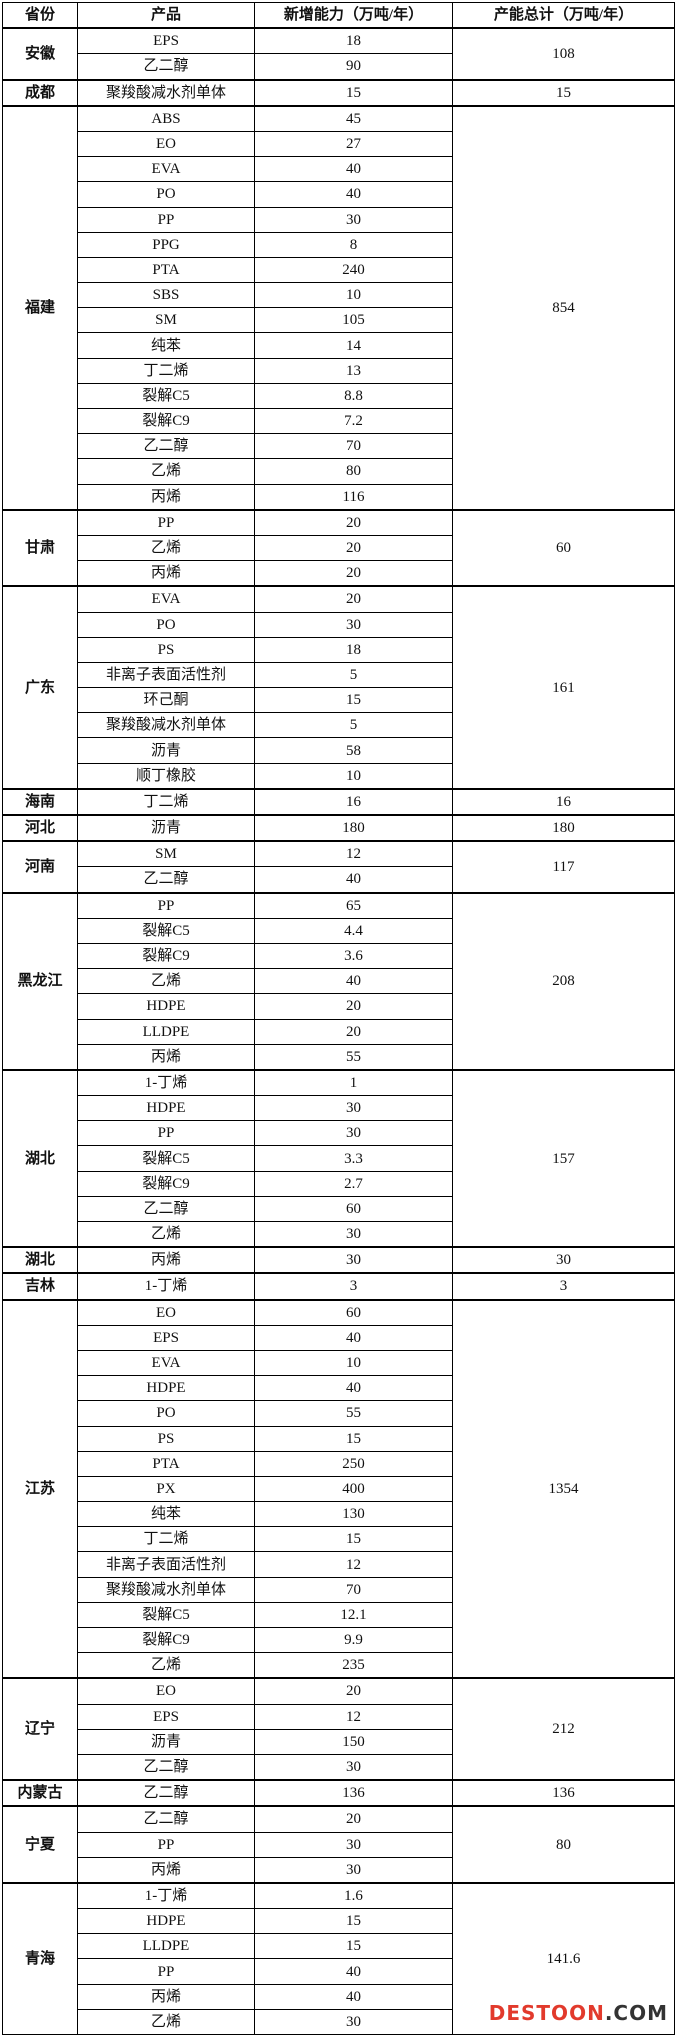 The image size is (676, 2035). I want to click on capacity-cell: 10, so click(353, 776).